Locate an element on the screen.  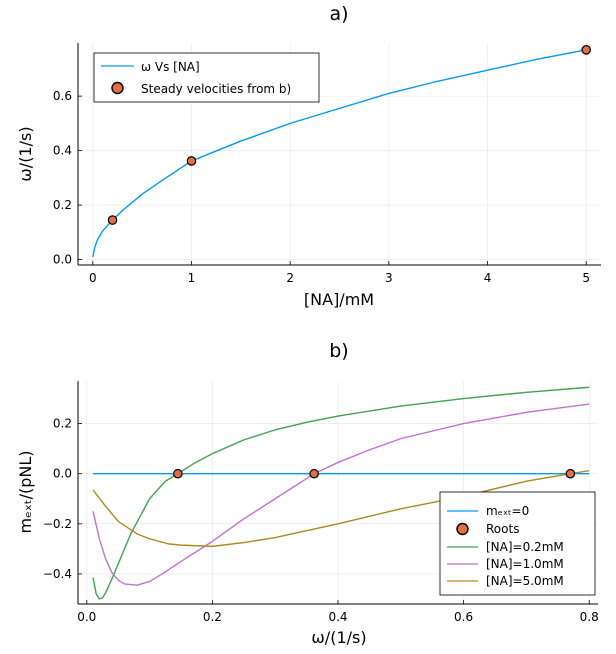
panel-a-title: a) is located at coordinates (338, 14).